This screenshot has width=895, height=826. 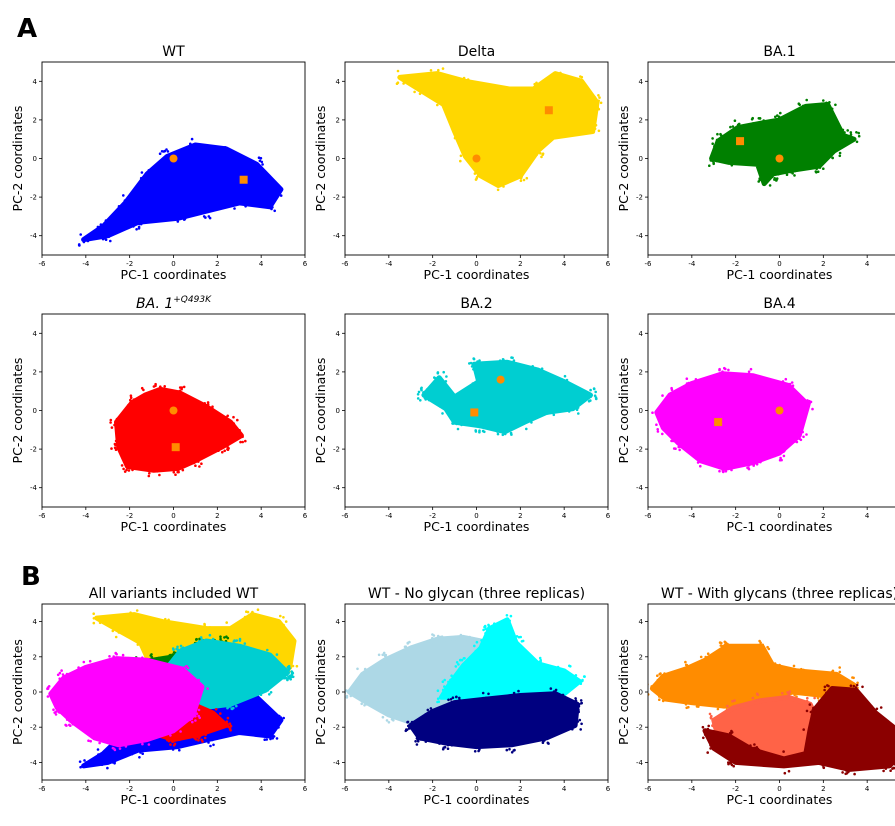 What do you see at coordinates (261, 264) in the screenshot?
I see `x-tick-label: 4` at bounding box center [261, 264].